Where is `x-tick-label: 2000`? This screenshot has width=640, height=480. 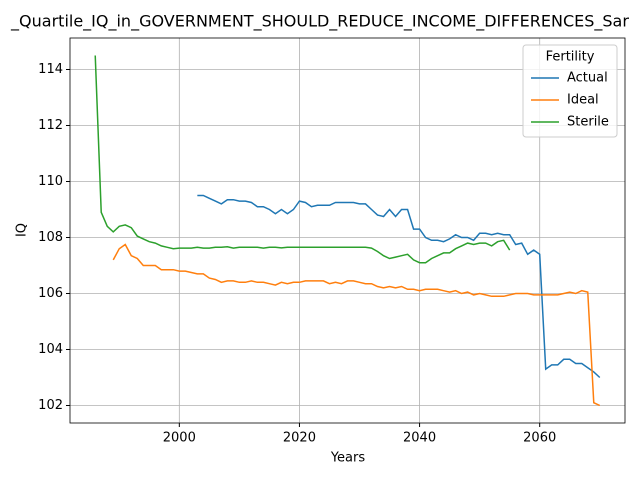
x-tick-label: 2000 is located at coordinates (179, 438).